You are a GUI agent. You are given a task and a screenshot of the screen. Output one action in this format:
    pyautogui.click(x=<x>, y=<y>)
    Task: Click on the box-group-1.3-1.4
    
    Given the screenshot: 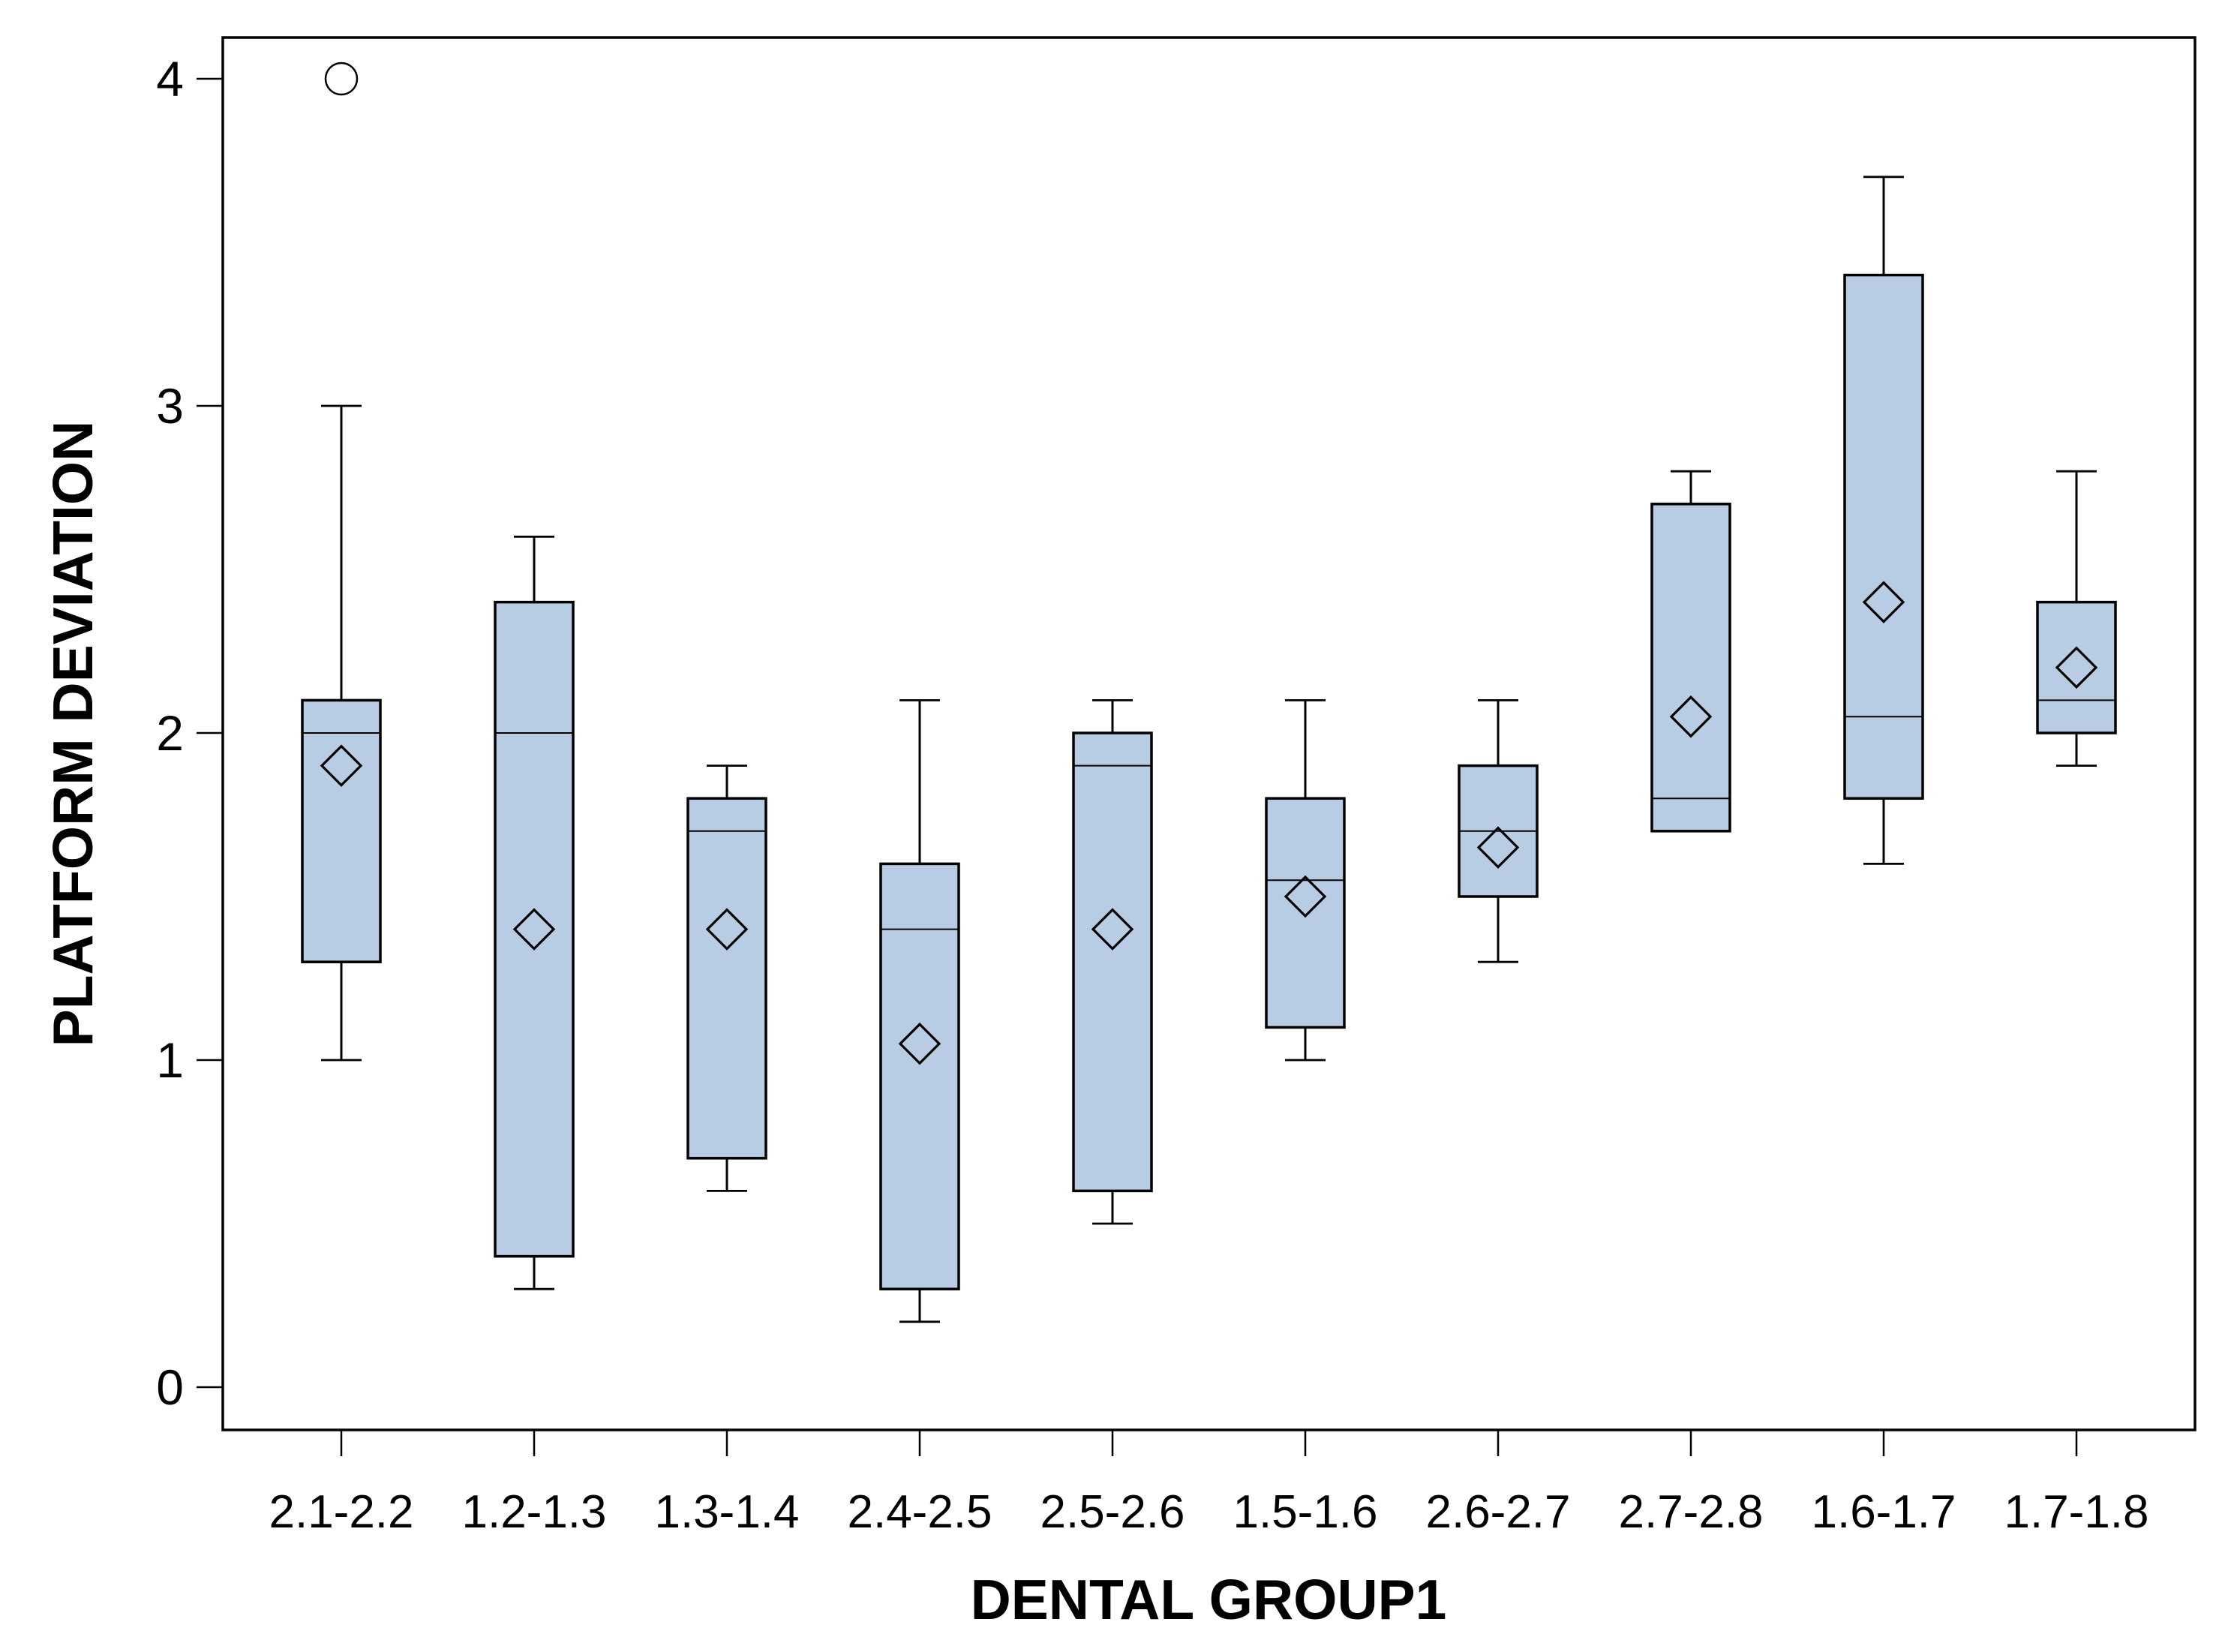 What is the action you would take?
    pyautogui.click(x=726, y=978)
    